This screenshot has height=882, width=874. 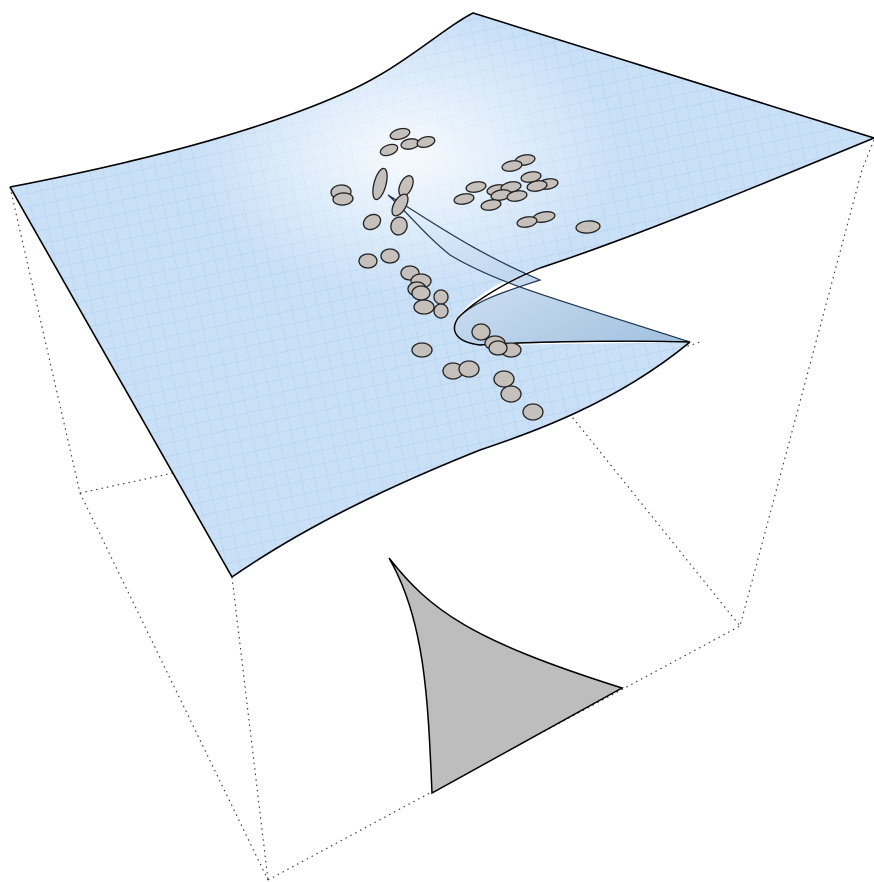 What do you see at coordinates (806, 383) in the screenshot?
I see `box-edge-right-vertical` at bounding box center [806, 383].